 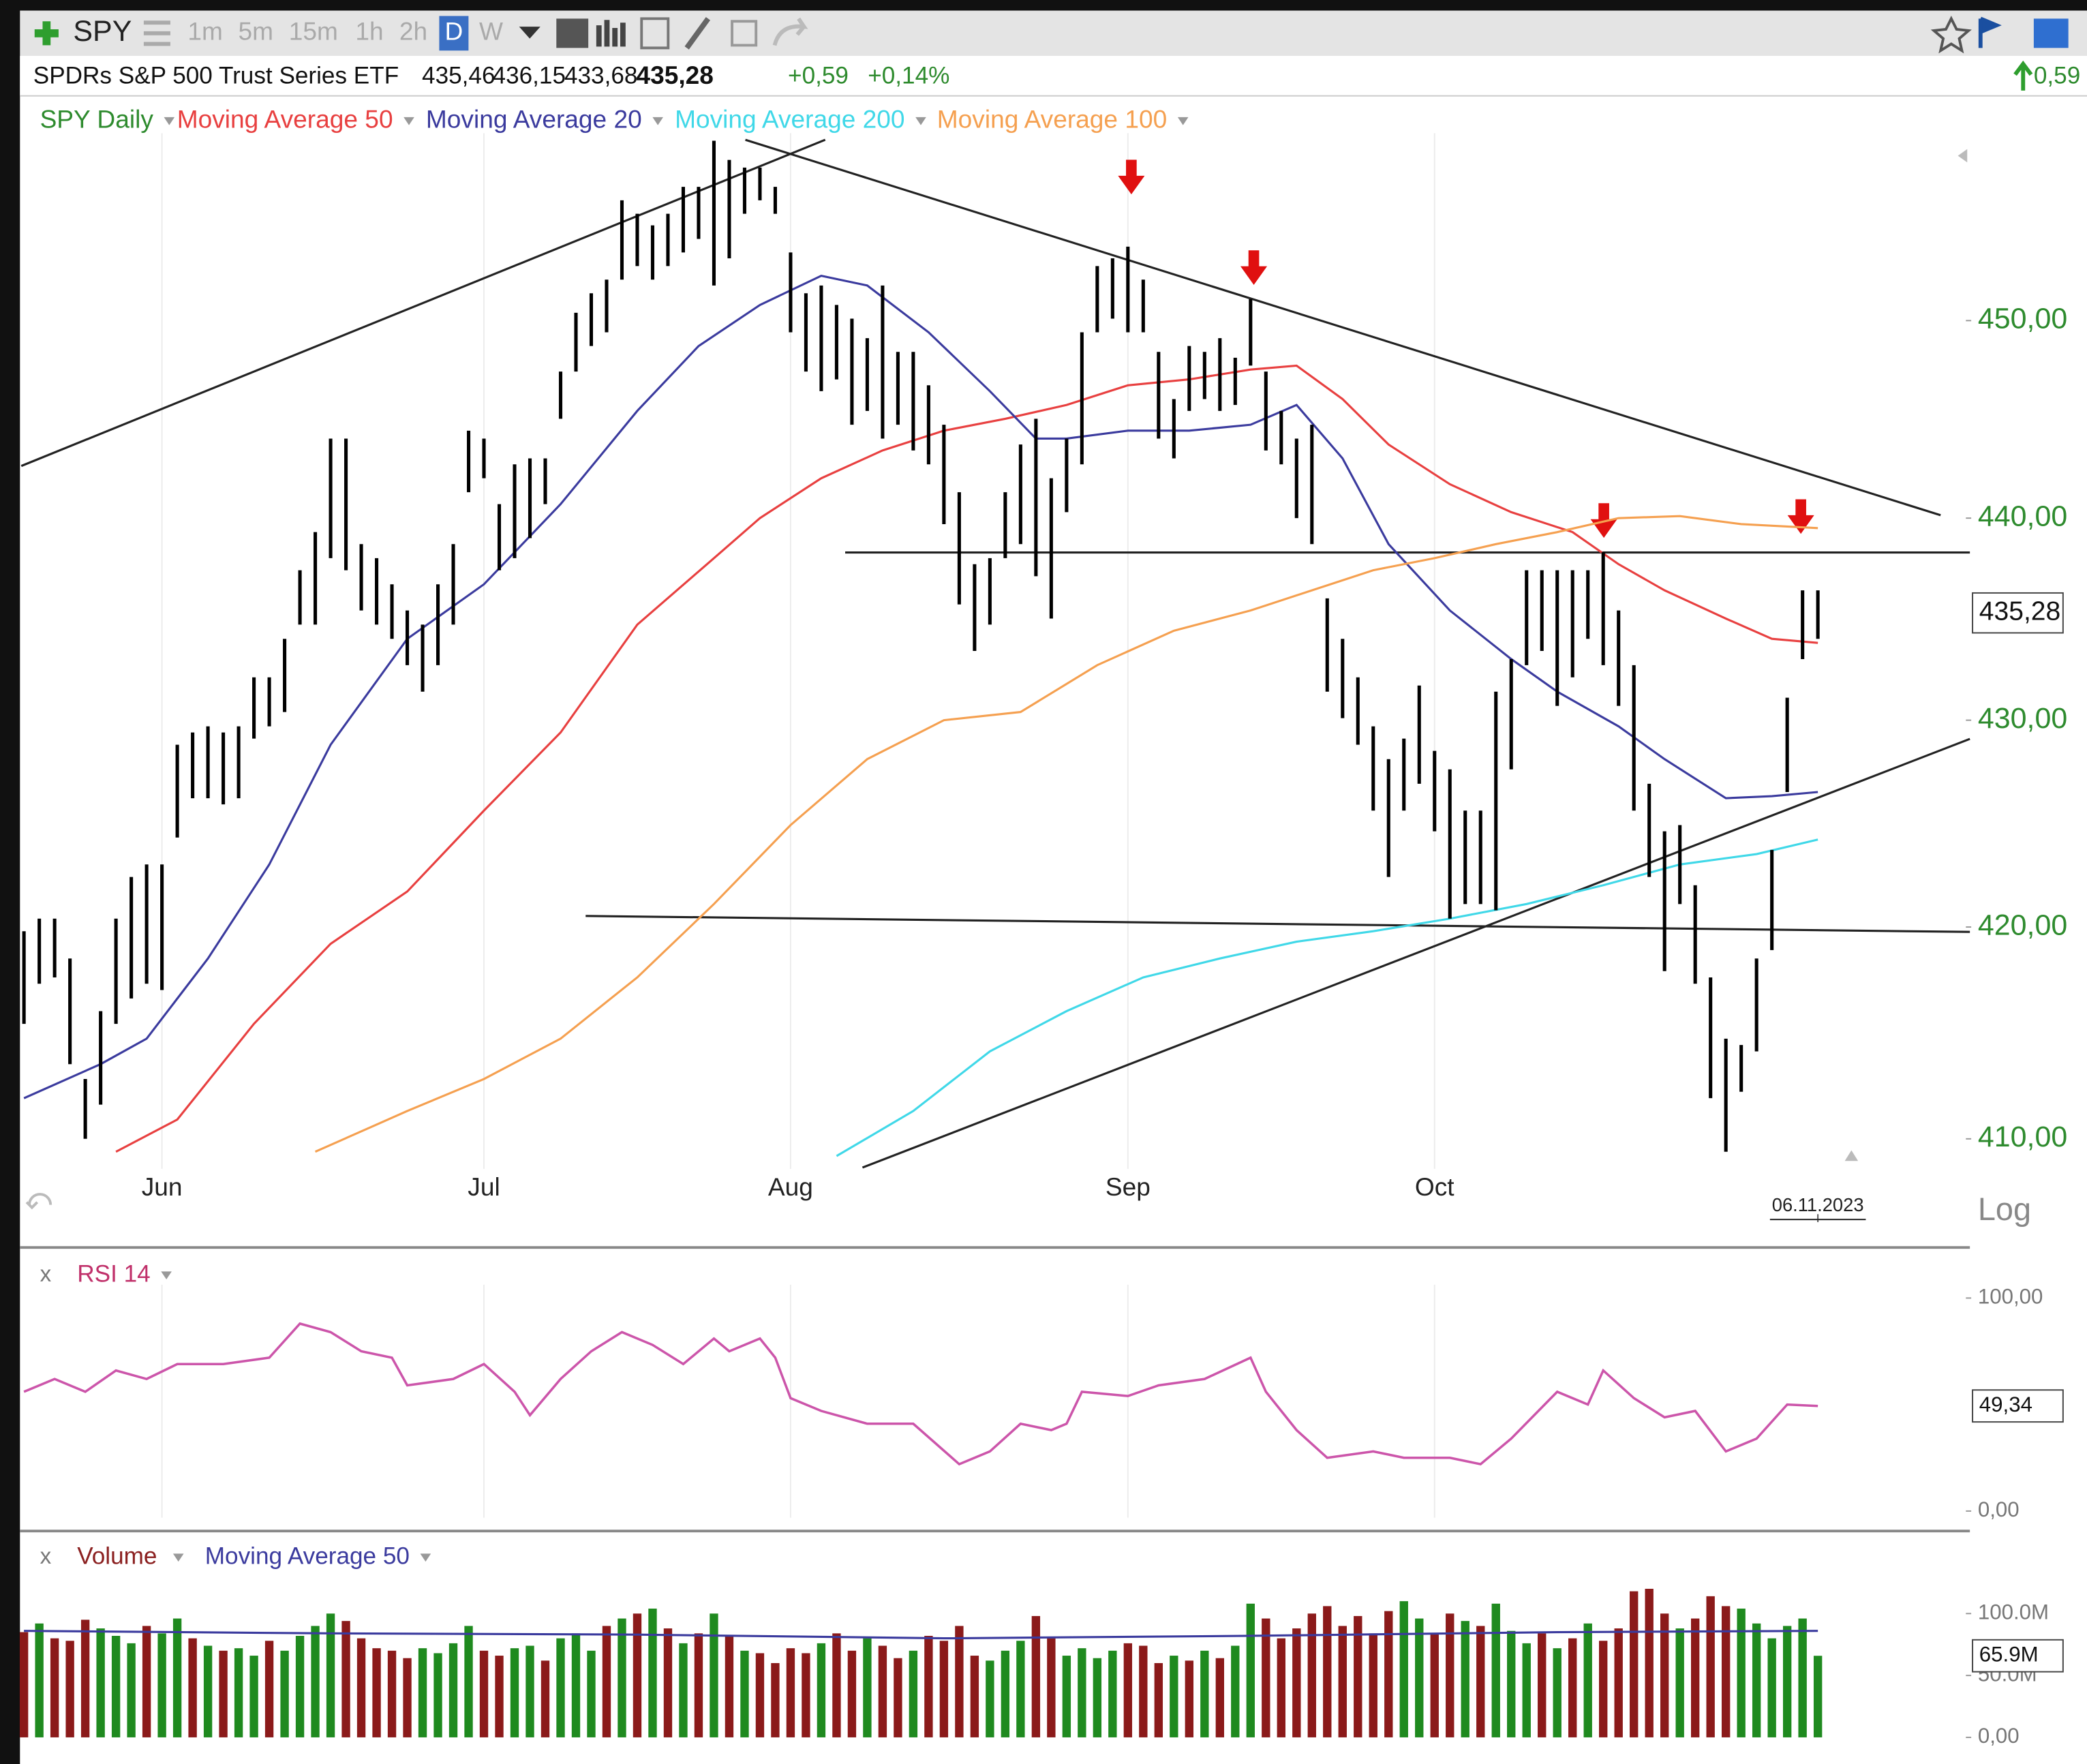 I want to click on last-value-label: 49,34, so click(x=2005, y=1404).